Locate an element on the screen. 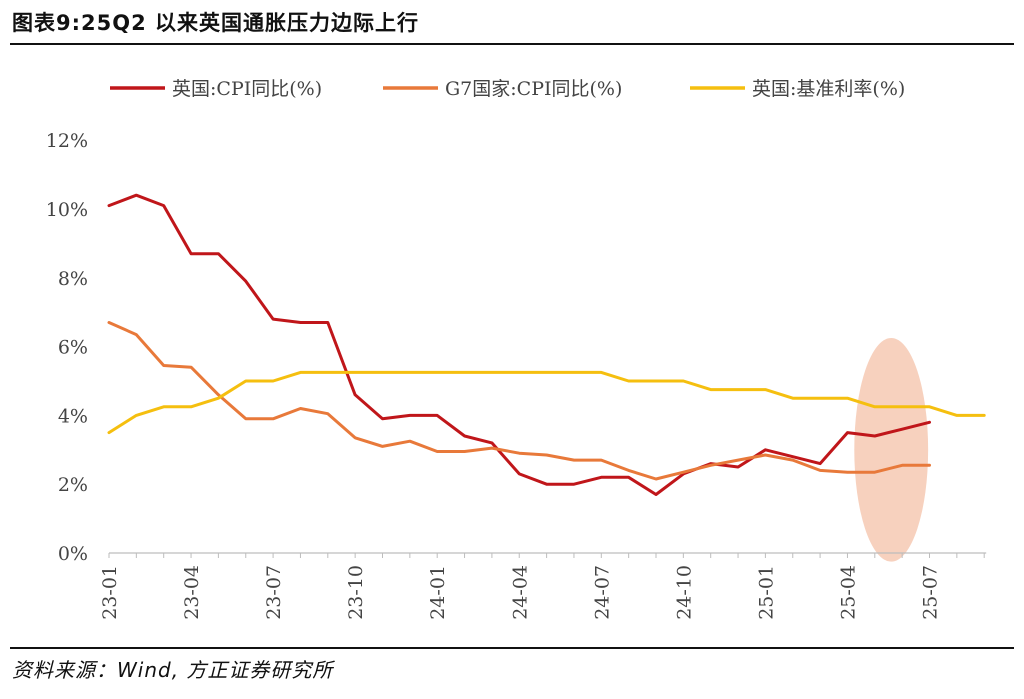 This screenshot has height=699, width=1024. legend-label-2: G7国家:CPI同比(%) is located at coordinates (533, 89).